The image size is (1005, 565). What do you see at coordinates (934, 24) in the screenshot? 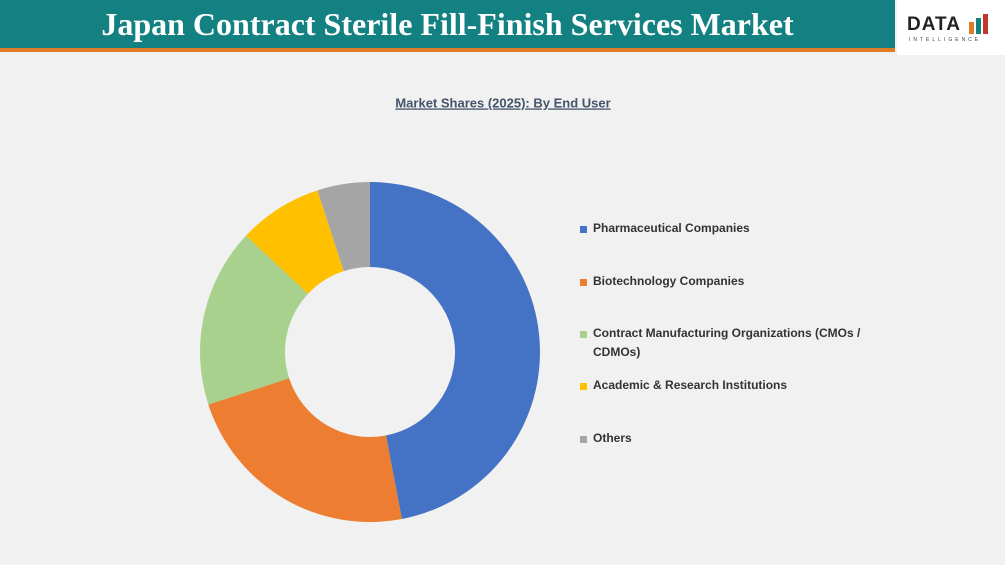
I see `logo-main: DATA` at bounding box center [934, 24].